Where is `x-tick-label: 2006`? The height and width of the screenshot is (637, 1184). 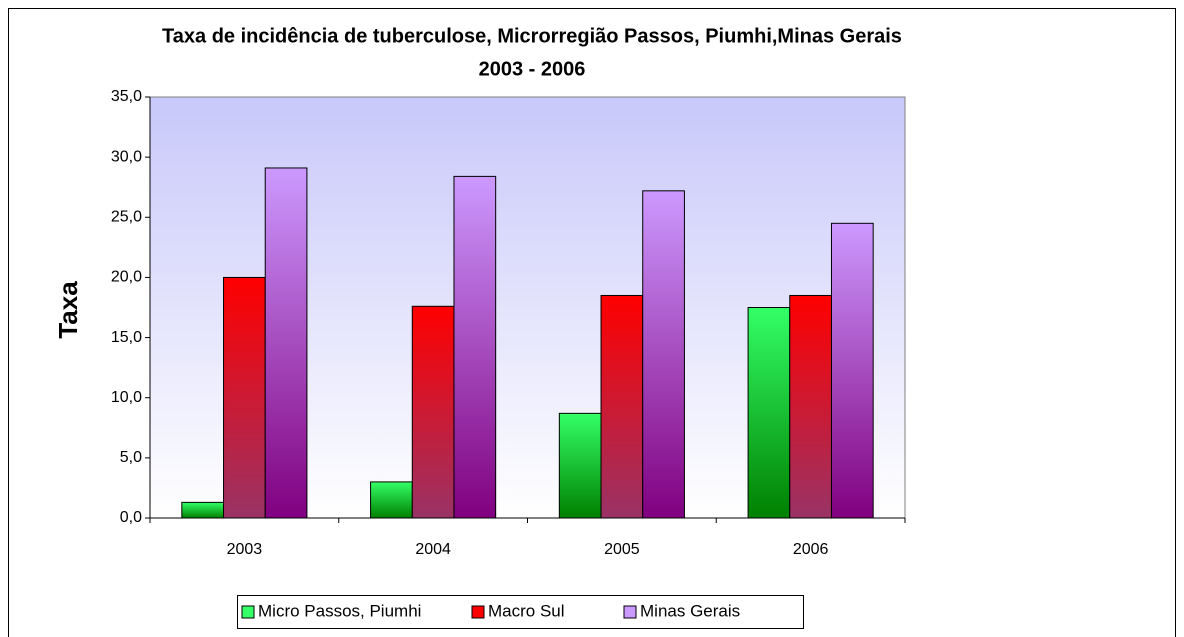
x-tick-label: 2006 is located at coordinates (811, 549).